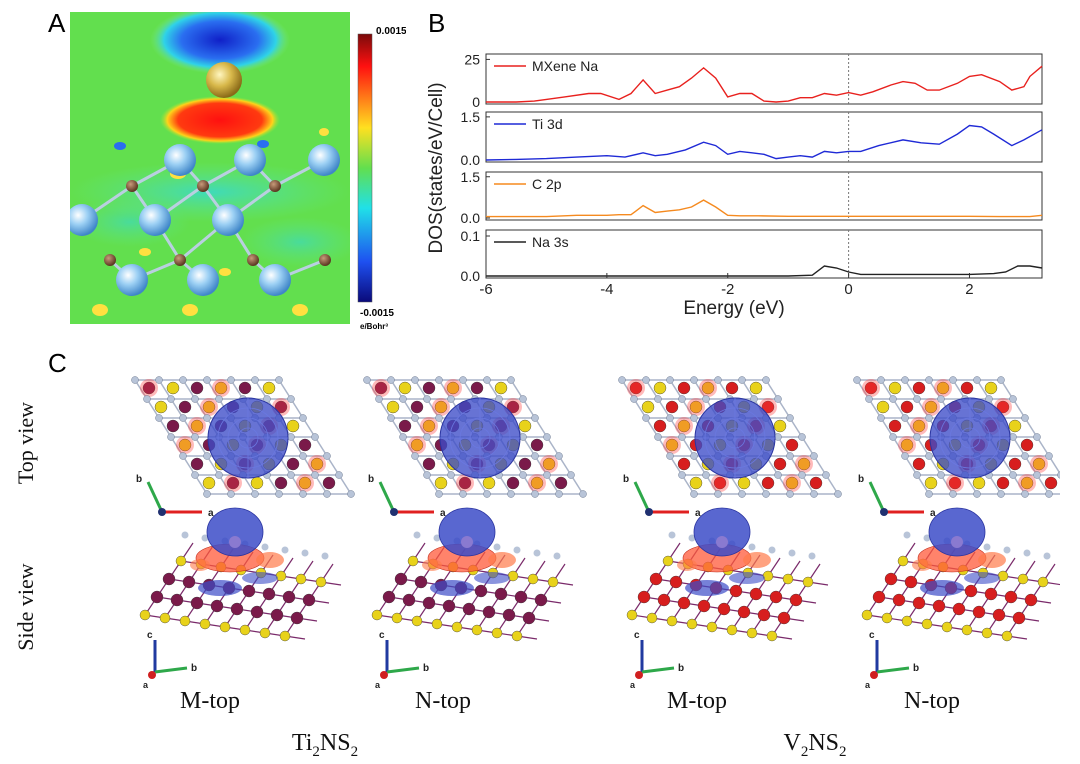 Image resolution: width=1080 pixels, height=764 pixels. What do you see at coordinates (382, 635) in the screenshot?
I see `c-axis-label: c` at bounding box center [382, 635].